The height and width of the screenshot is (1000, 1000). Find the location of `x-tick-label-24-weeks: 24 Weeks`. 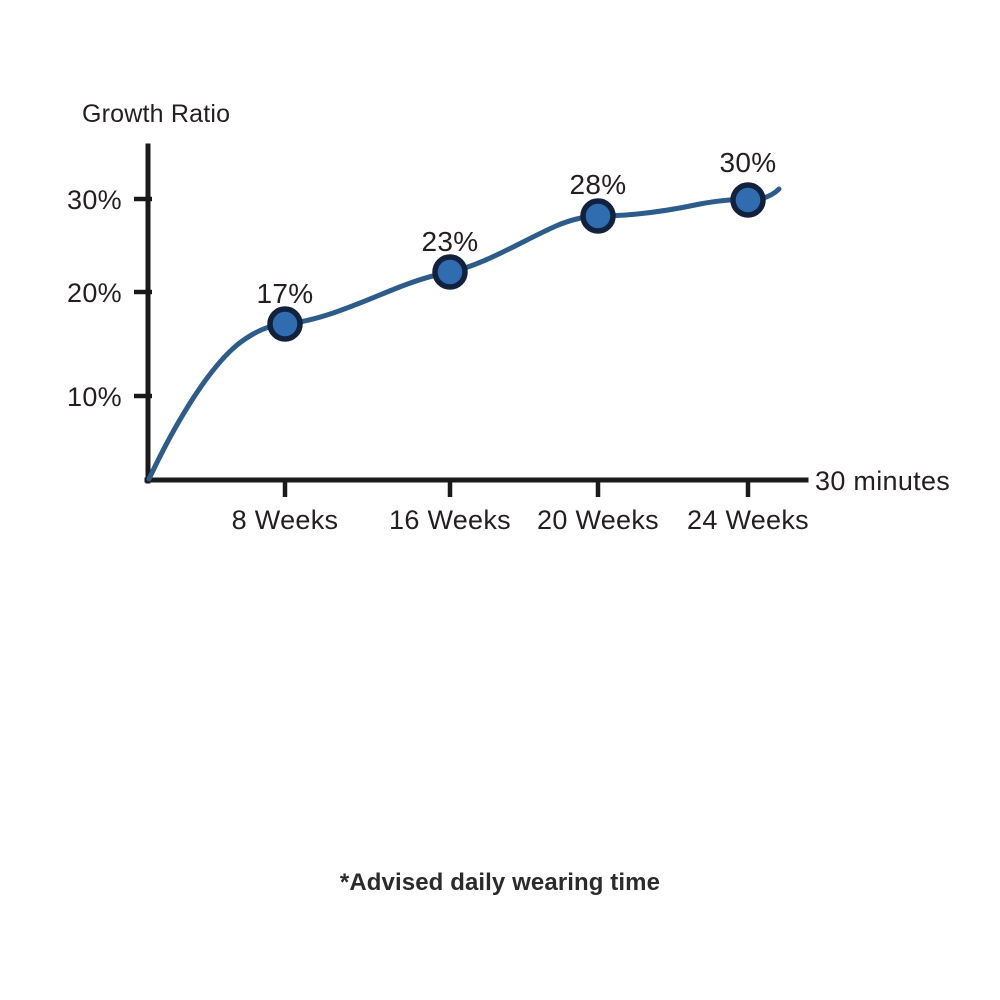

x-tick-label-24-weeks: 24 Weeks is located at coordinates (748, 520).